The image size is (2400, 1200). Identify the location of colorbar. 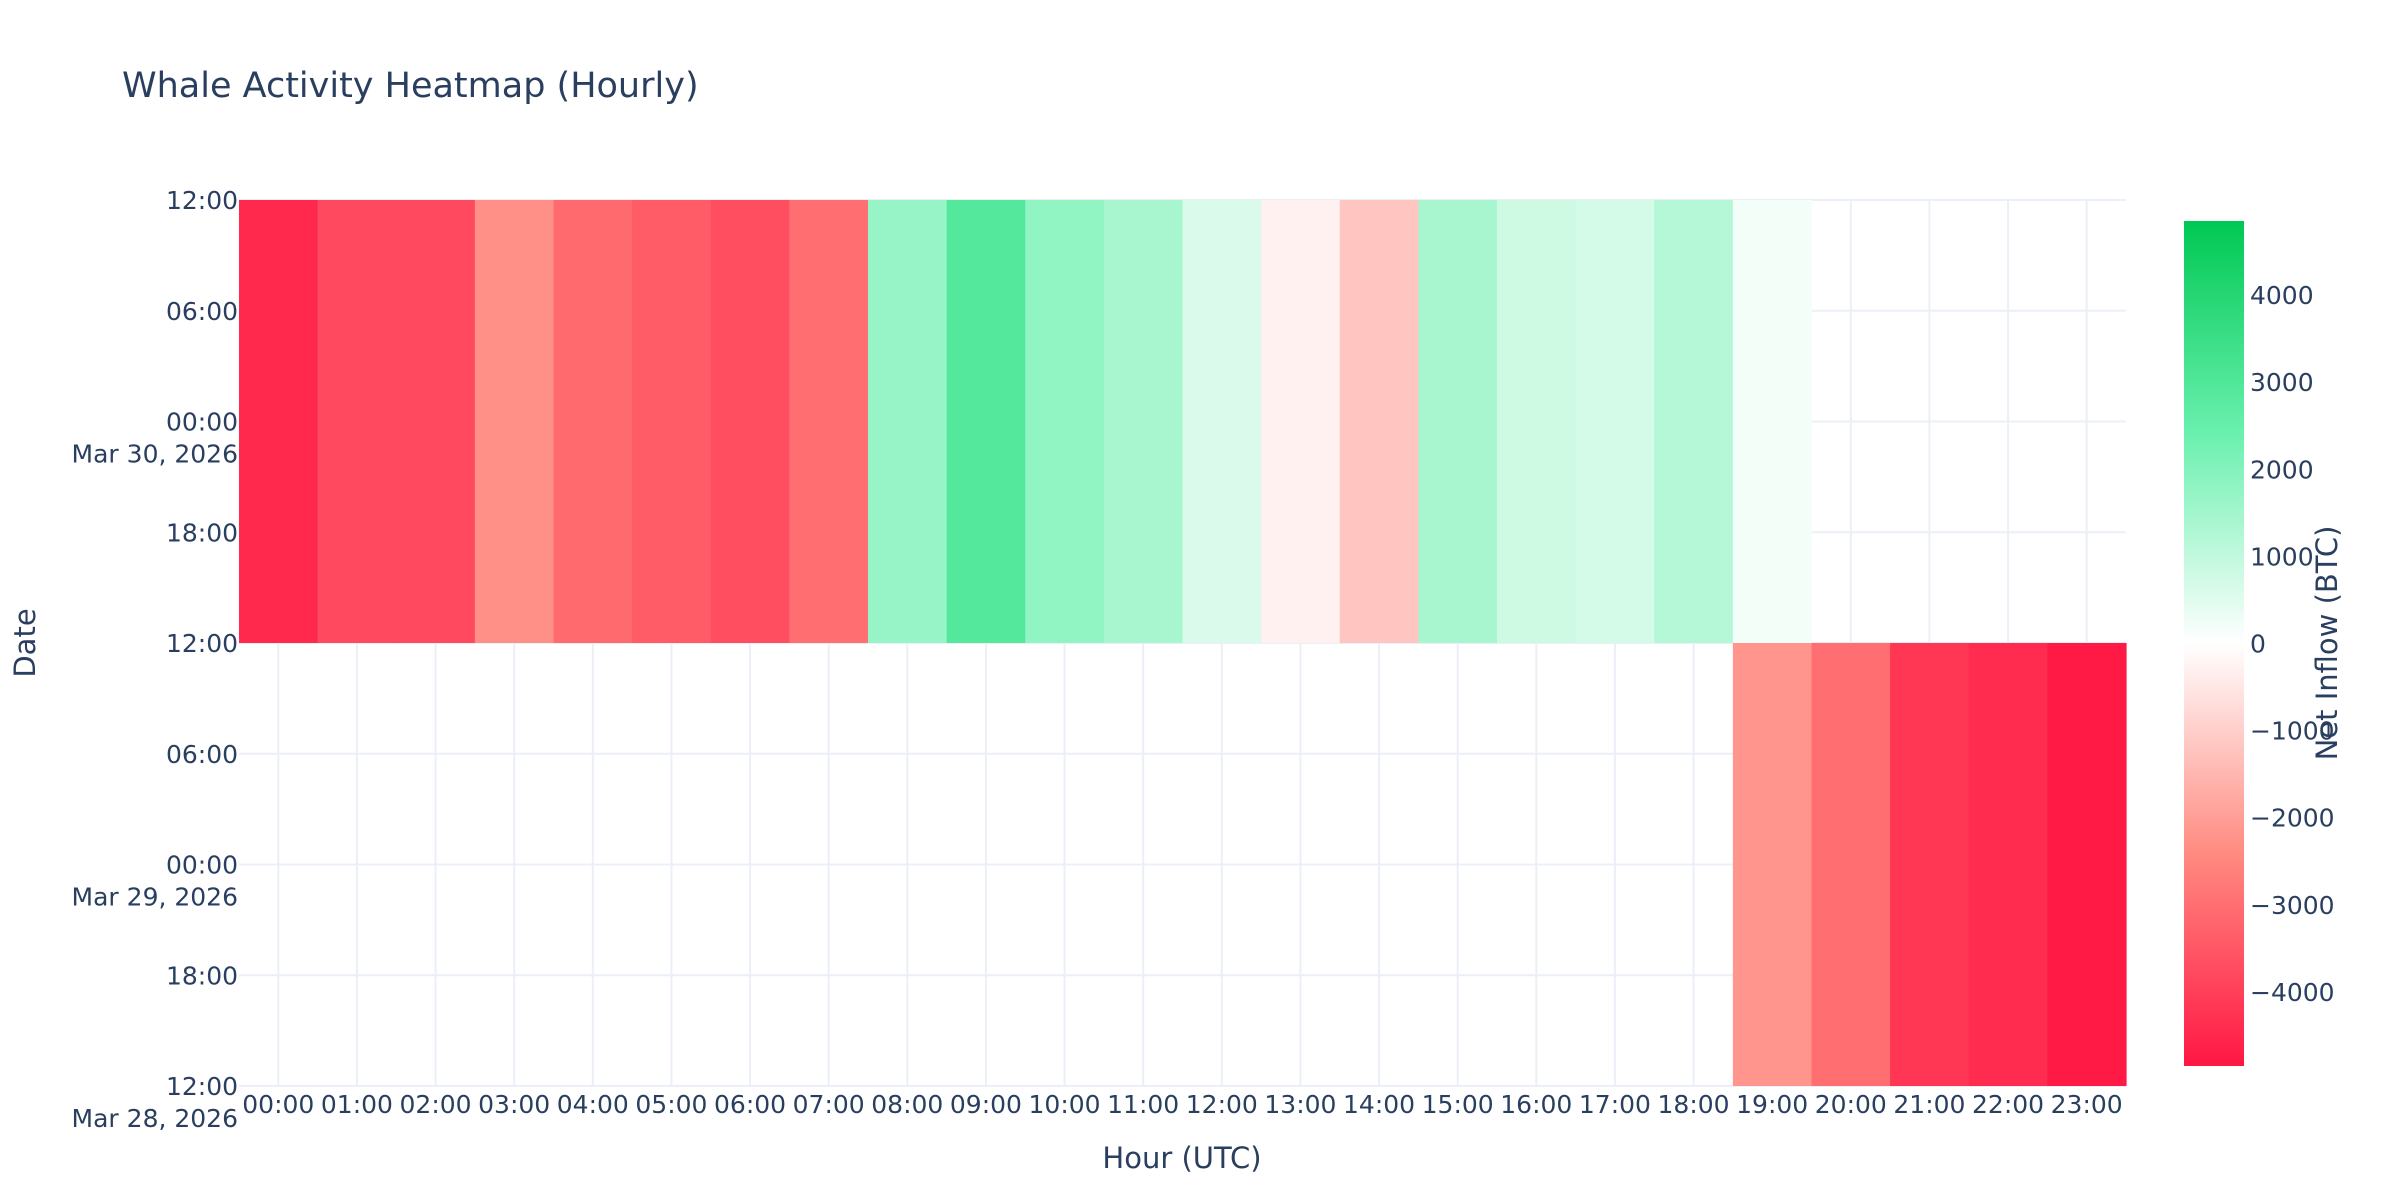
(2214, 643).